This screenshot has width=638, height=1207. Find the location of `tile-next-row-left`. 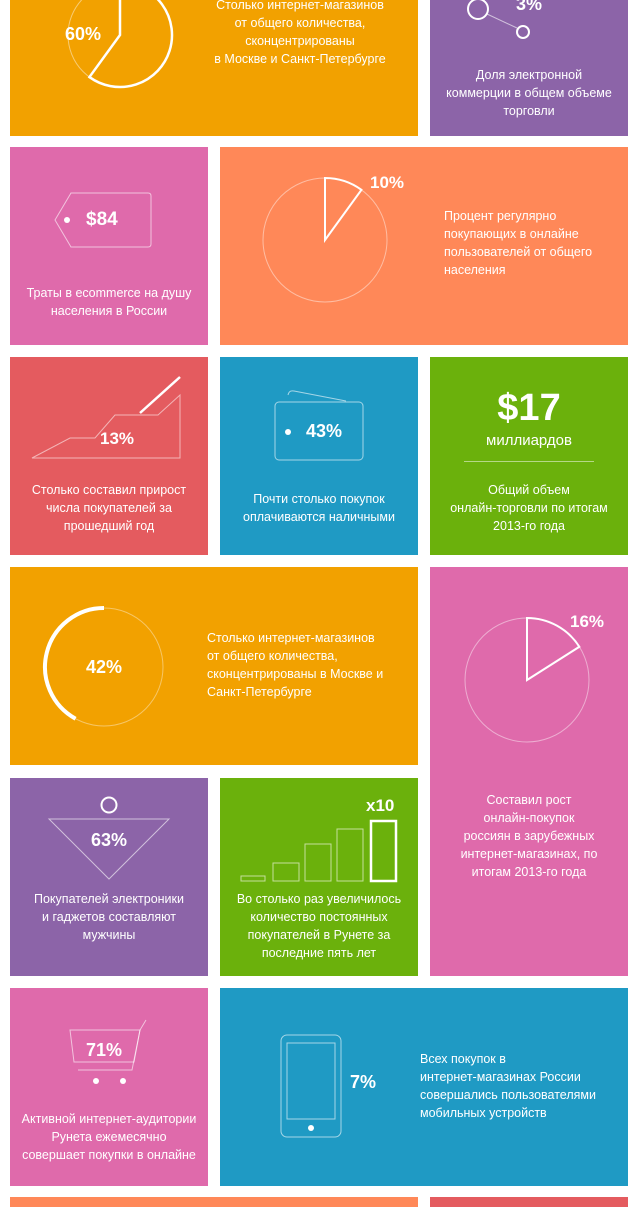

tile-next-row-left is located at coordinates (214, 1202).